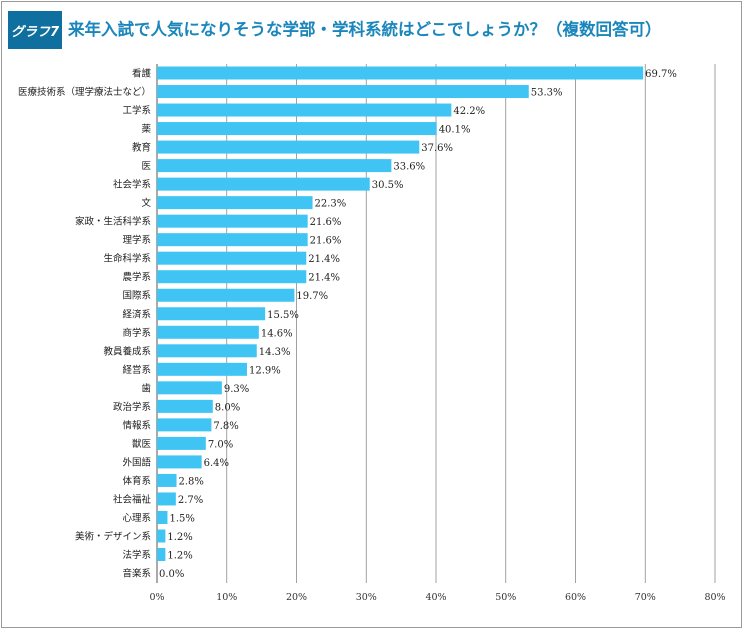 Image resolution: width=745 pixels, height=631 pixels. Describe the element at coordinates (409, 167) in the screenshot. I see `value-label: 33.6%` at that location.